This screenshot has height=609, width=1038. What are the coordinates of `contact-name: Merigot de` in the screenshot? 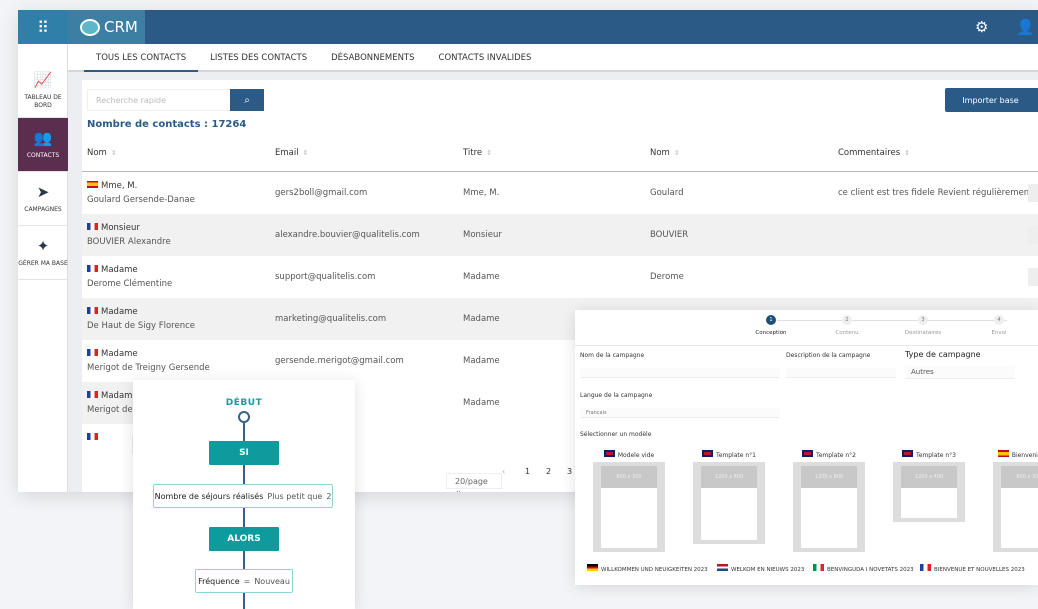 It's located at (110, 410).